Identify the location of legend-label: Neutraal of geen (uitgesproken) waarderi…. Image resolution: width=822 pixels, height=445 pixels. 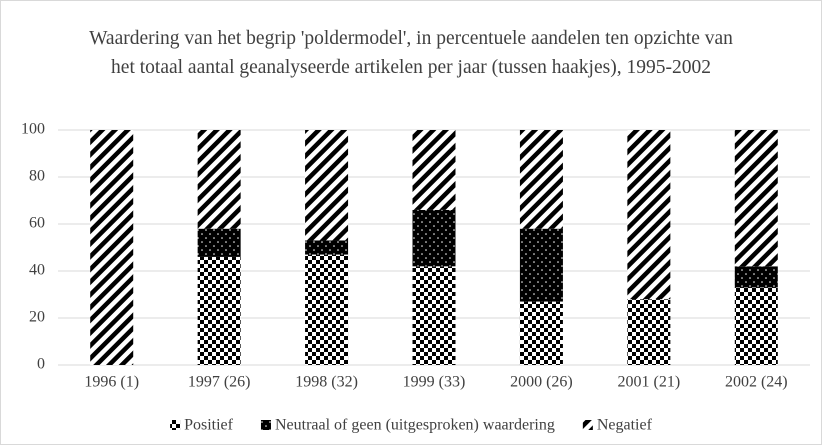
(415, 425).